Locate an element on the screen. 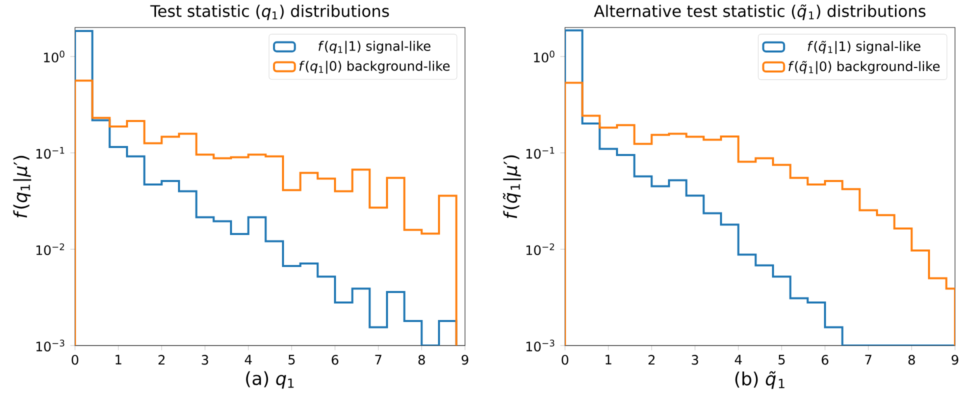 The width and height of the screenshot is (966, 401). y-axis-title: f(q̃$_{1}$|μ′) is located at coordinates (512, 187).